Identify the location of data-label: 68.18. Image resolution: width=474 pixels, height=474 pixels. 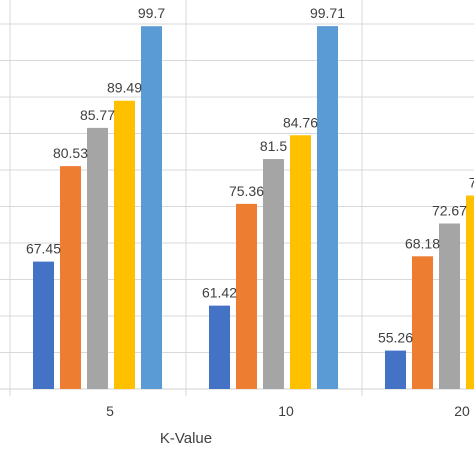
(422, 243).